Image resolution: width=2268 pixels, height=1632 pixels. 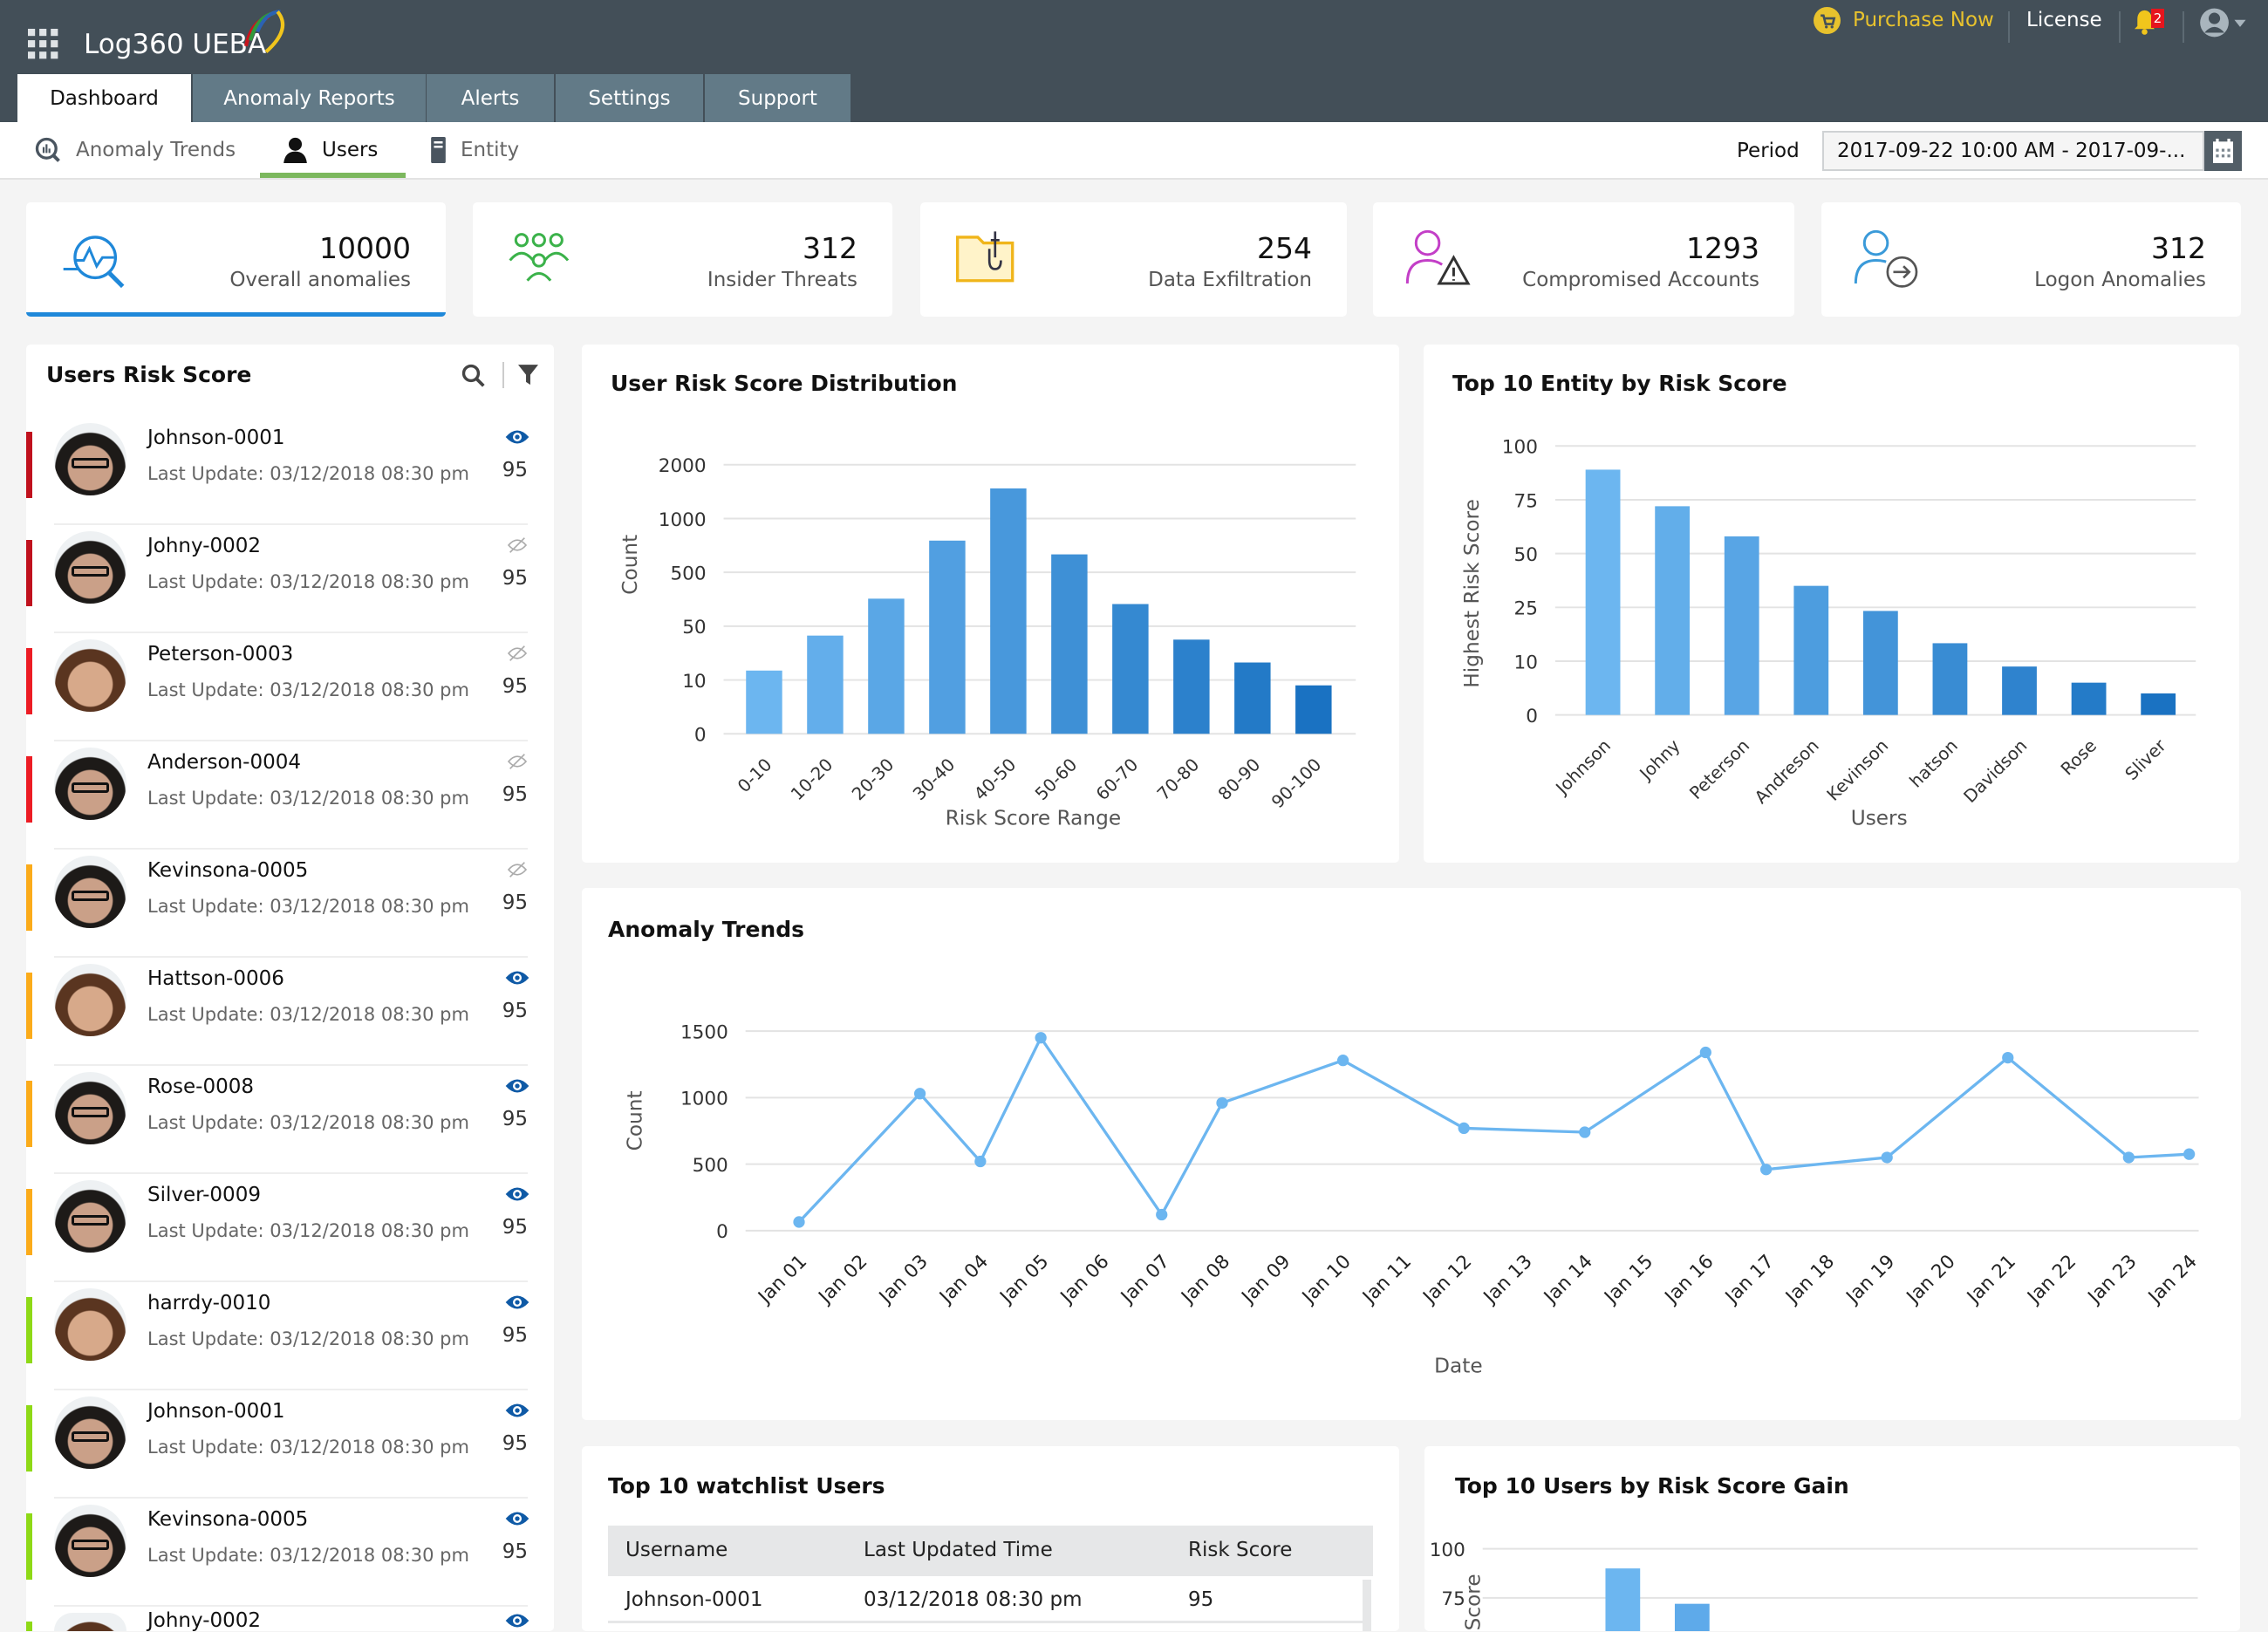 I want to click on kpi-value: 312, so click(x=830, y=248).